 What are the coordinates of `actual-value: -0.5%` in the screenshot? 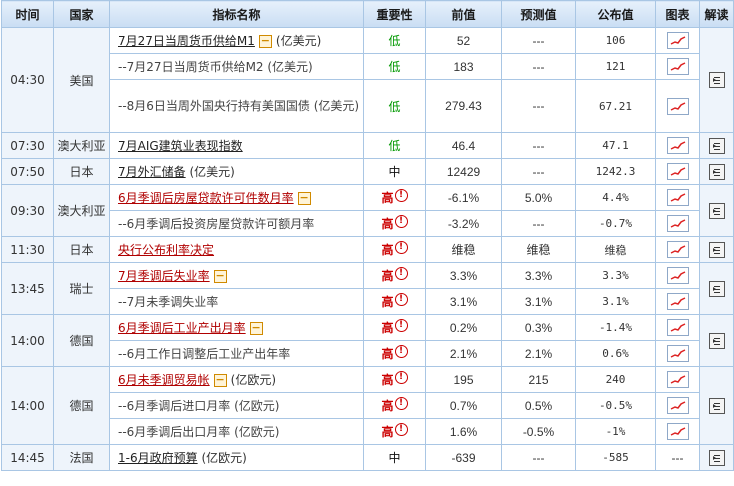 It's located at (615, 405).